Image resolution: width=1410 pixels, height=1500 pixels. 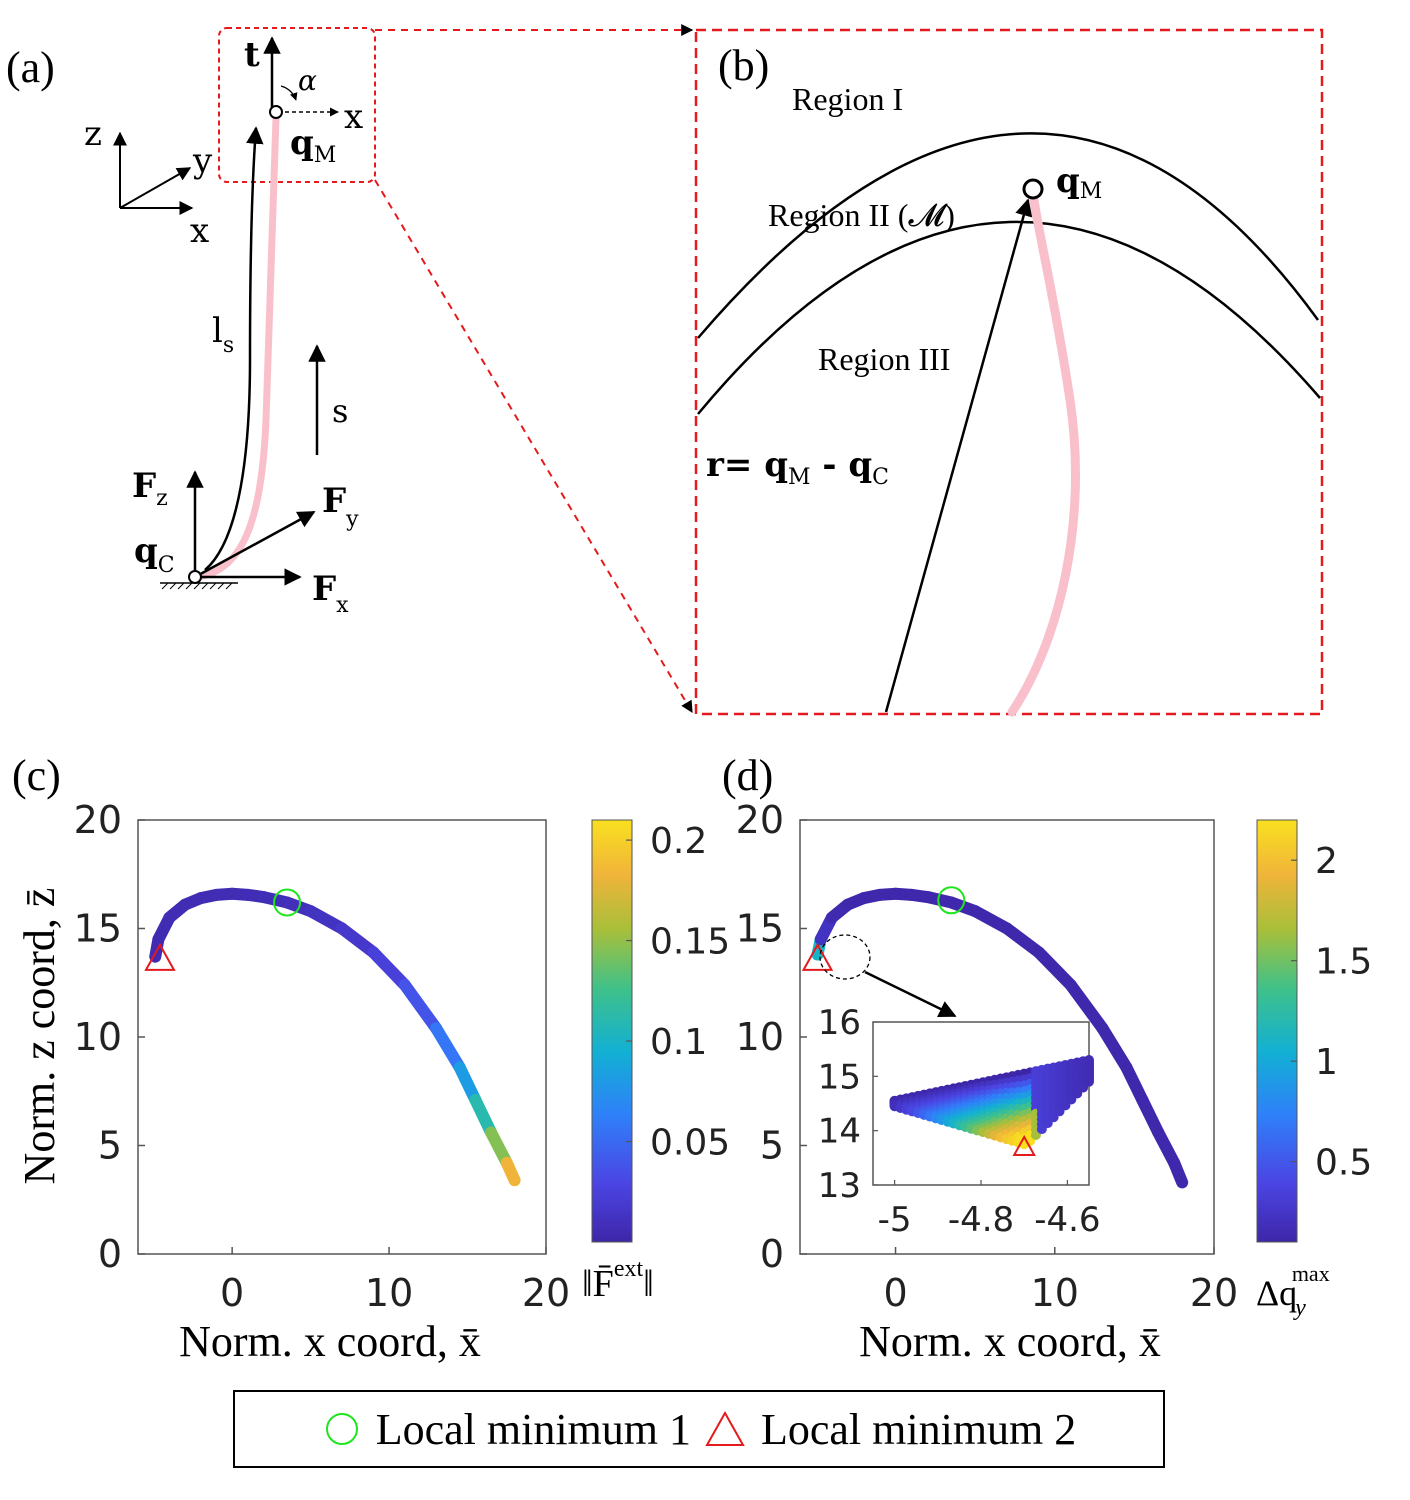 What do you see at coordinates (154, 554) in the screenshot?
I see `base-point-label: qC` at bounding box center [154, 554].